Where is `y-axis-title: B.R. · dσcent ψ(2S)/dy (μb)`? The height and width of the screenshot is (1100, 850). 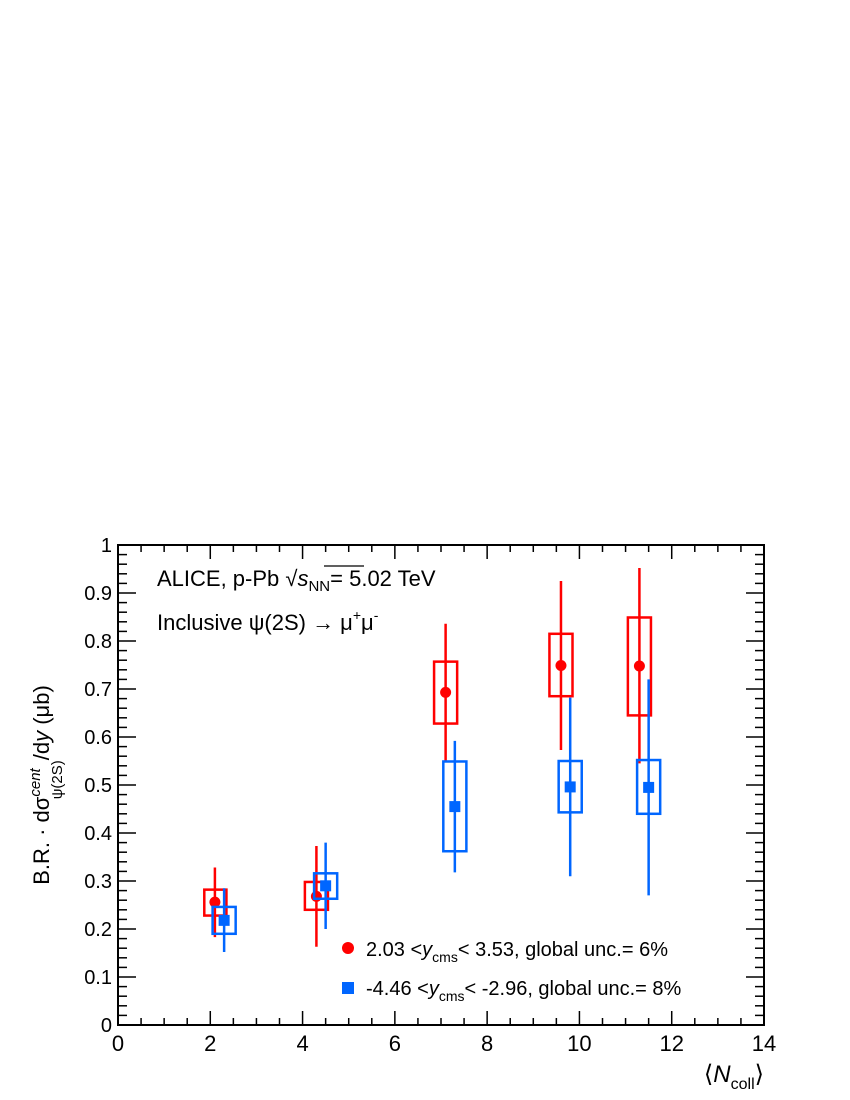
y-axis-title: B.R. · dσcent ψ(2S)/dy (μb) is located at coordinates (46, 785).